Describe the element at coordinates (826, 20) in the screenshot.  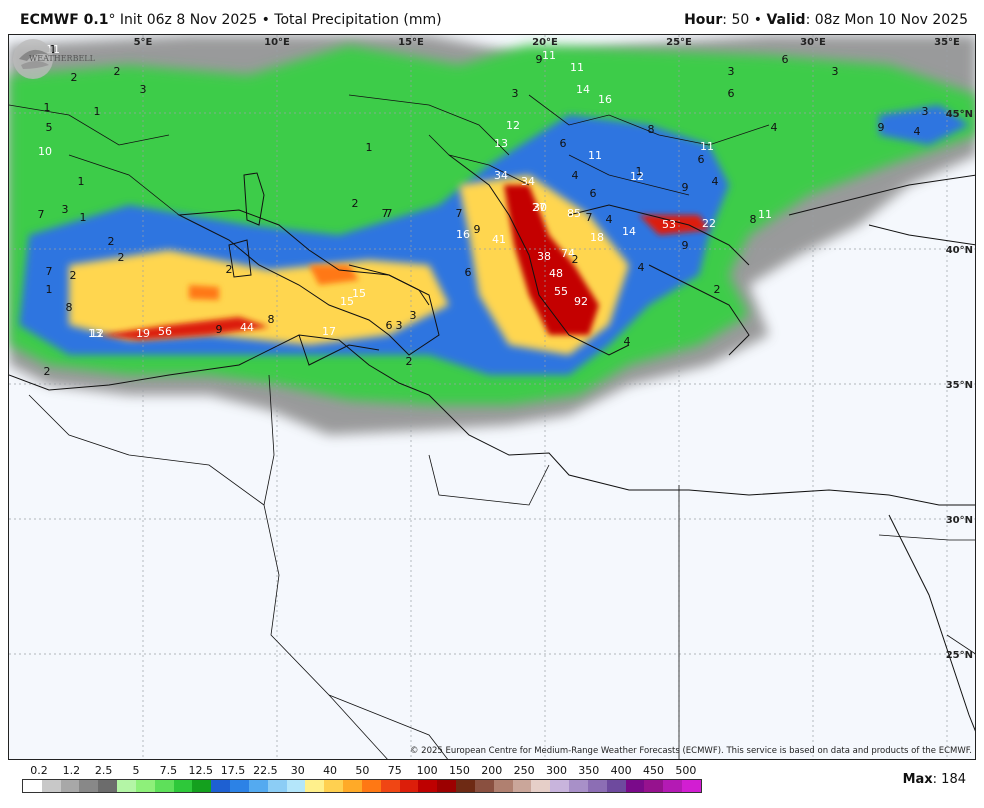
I see `valid-time-title: Hour: 50 • Valid: 08z Mon 10 Nov 2025` at that location.